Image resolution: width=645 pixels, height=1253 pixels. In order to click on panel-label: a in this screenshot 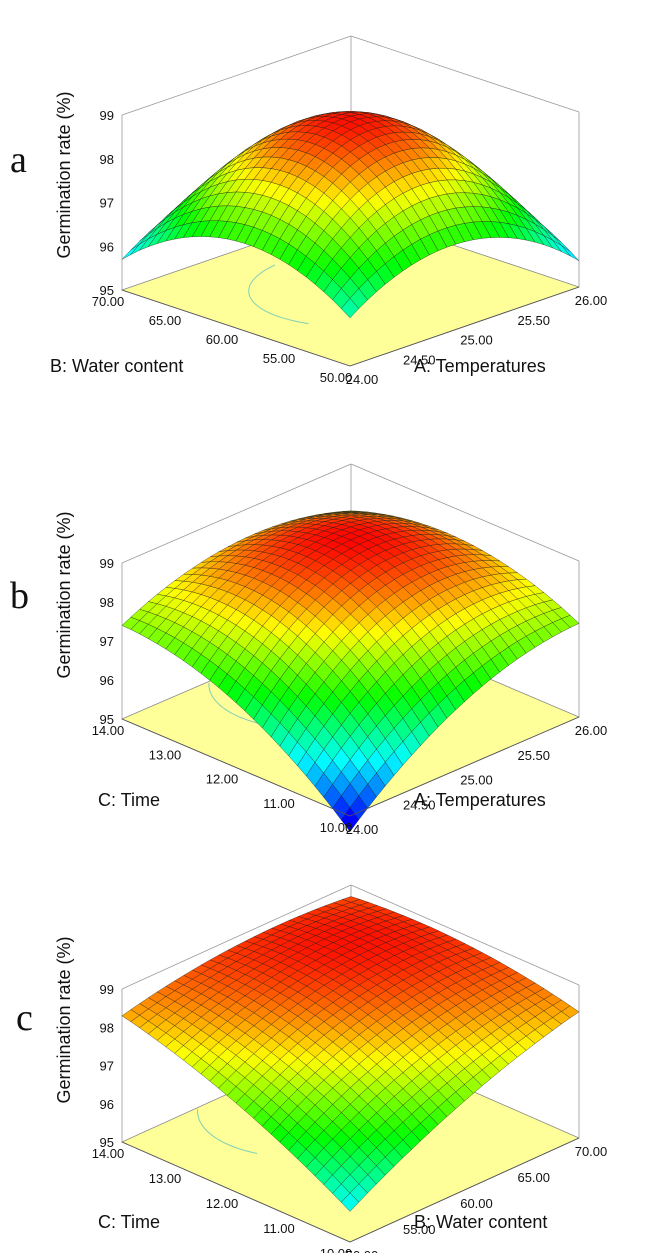, I will do `click(18, 160)`.